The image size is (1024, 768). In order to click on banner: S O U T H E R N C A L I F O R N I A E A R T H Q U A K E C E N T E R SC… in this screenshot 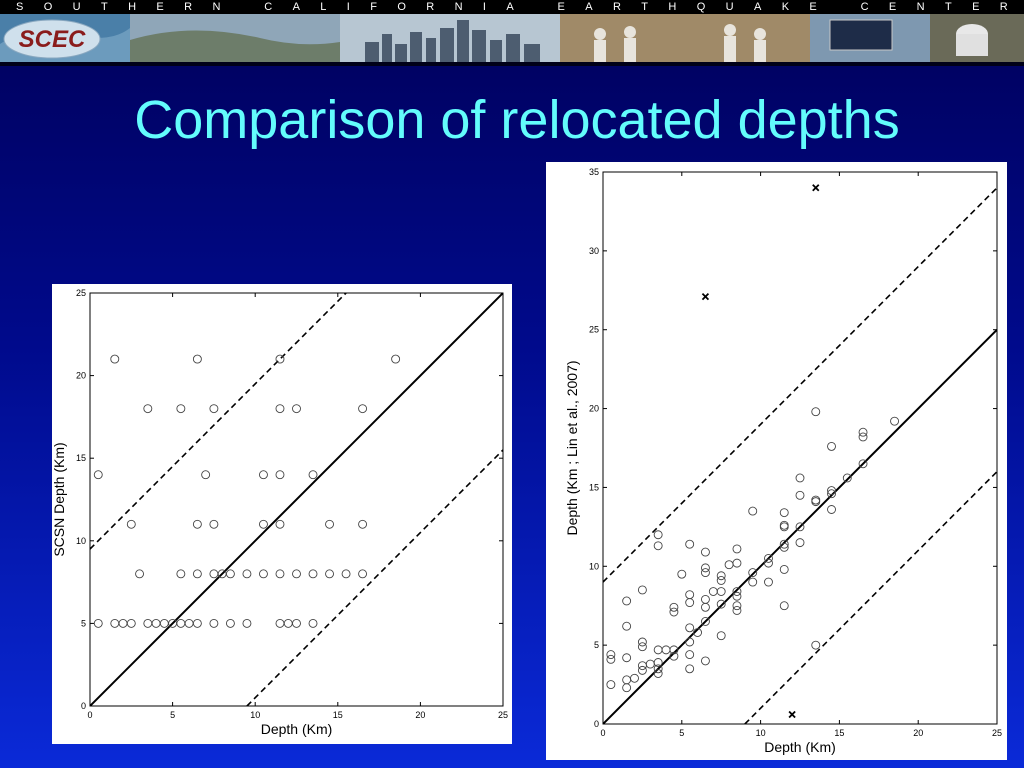, I will do `click(512, 31)`.